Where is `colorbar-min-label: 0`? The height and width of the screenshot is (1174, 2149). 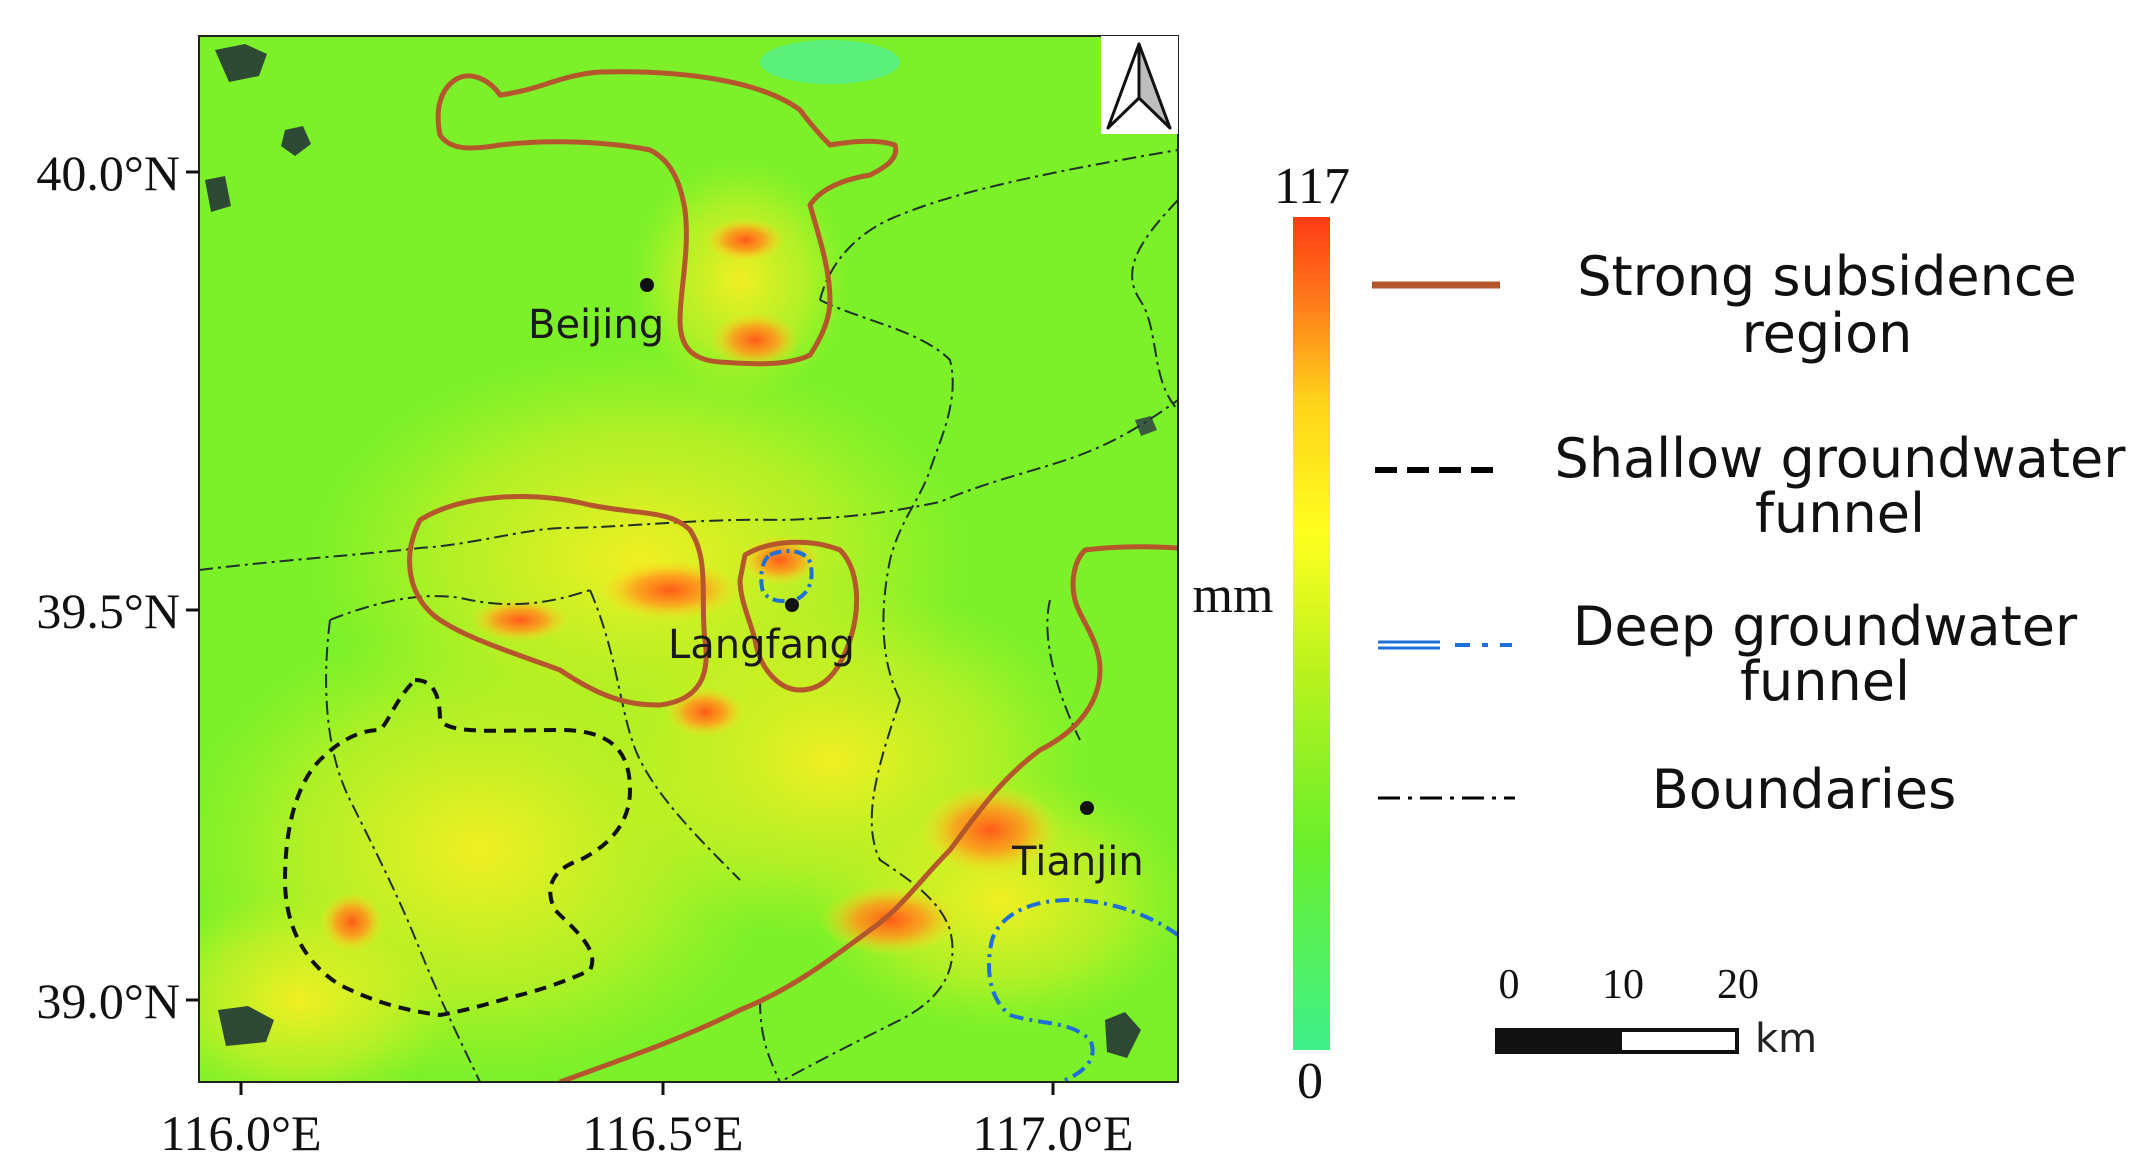 colorbar-min-label: 0 is located at coordinates (1310, 1081).